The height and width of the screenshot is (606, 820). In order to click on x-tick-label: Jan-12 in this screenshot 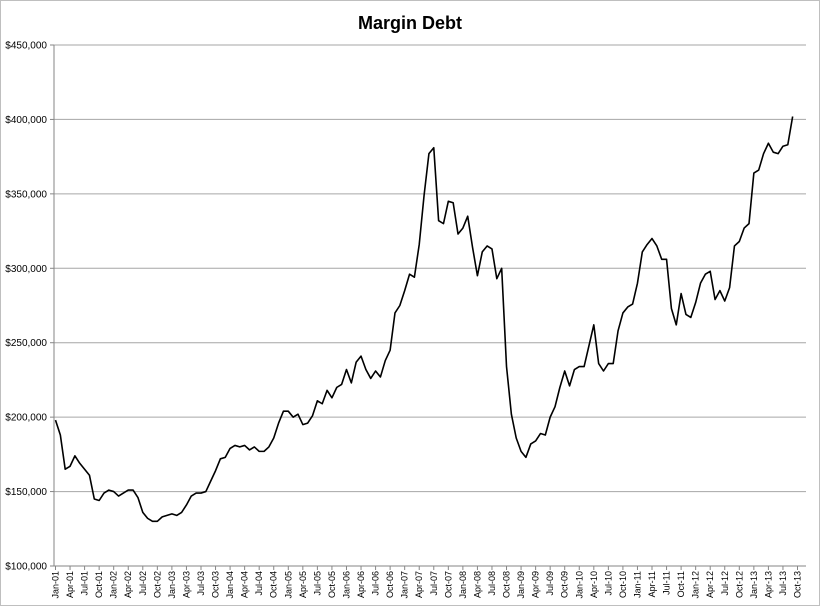, I will do `click(696, 585)`.